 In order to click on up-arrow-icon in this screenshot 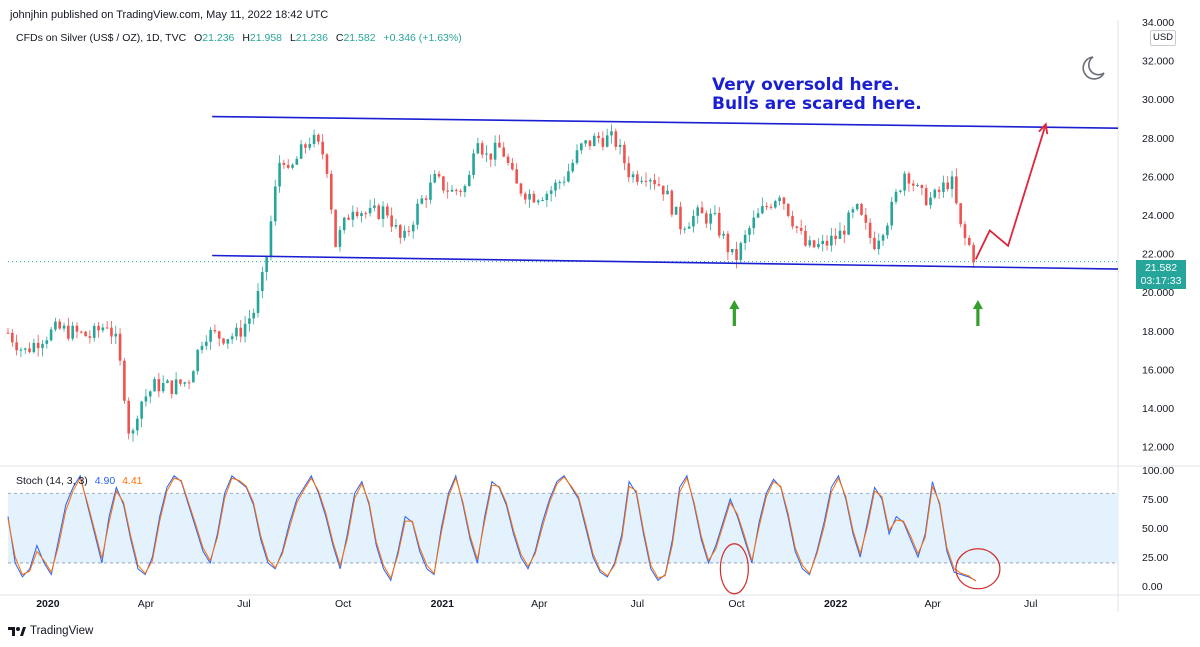, I will do `click(977, 313)`.